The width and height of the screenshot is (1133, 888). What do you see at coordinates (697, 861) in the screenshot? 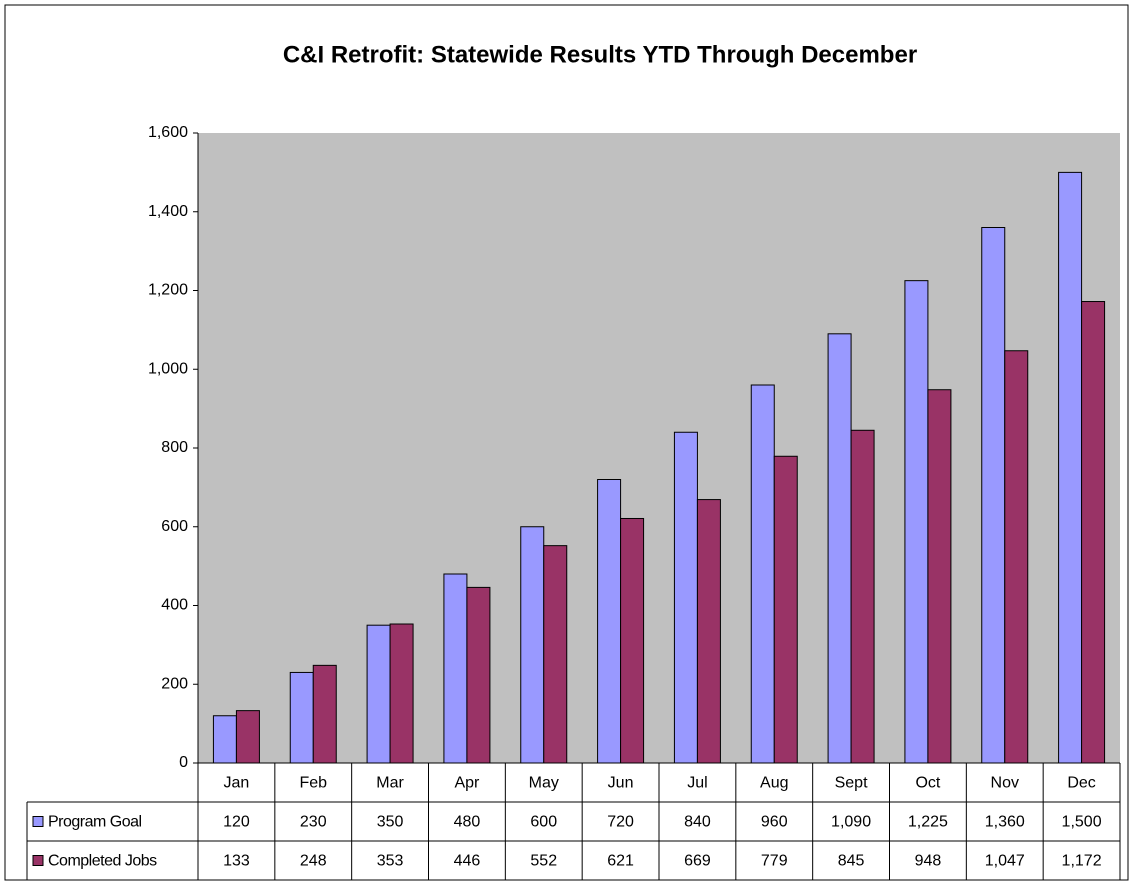
I see `table-value: 669` at bounding box center [697, 861].